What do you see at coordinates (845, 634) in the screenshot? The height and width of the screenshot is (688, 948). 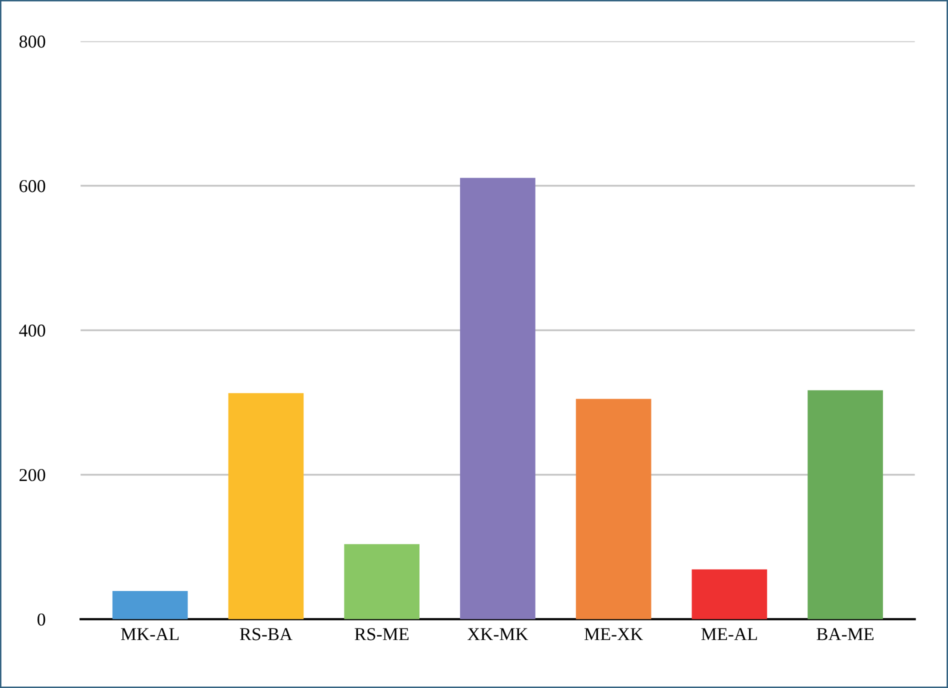 I see `x-tick-label: BA-ME` at bounding box center [845, 634].